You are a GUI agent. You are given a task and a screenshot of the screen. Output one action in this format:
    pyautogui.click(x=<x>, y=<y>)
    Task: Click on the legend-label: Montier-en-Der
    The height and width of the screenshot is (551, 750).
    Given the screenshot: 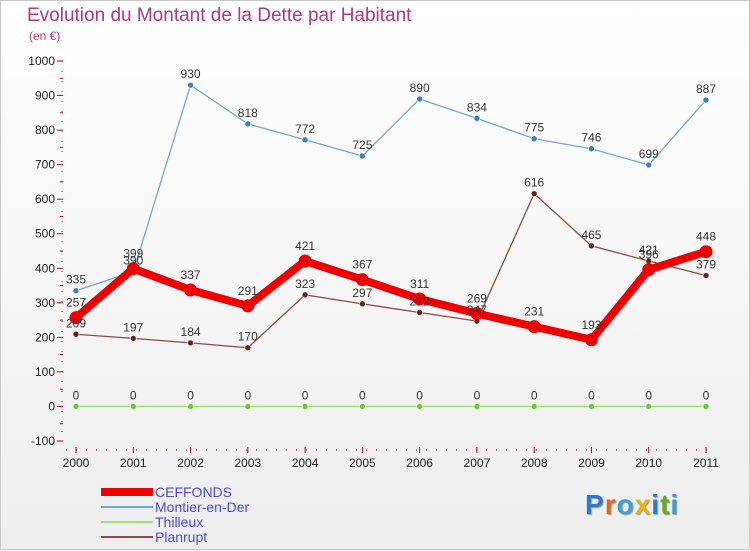 What is the action you would take?
    pyautogui.click(x=202, y=507)
    